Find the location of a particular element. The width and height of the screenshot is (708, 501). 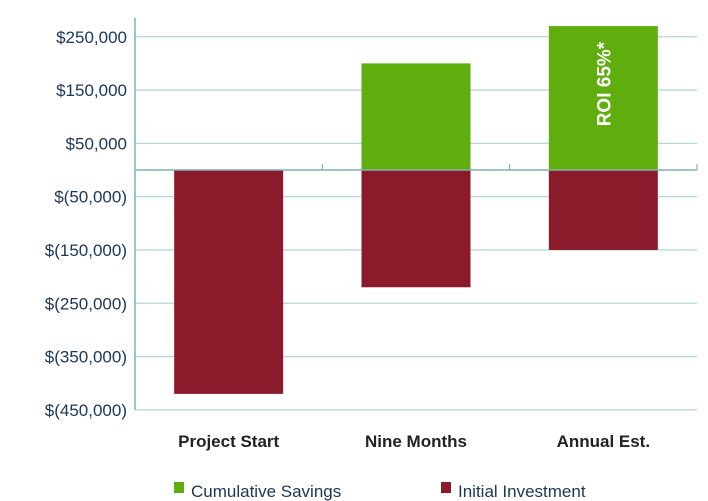

y-tick-label: $(450,000) is located at coordinates (86, 410).